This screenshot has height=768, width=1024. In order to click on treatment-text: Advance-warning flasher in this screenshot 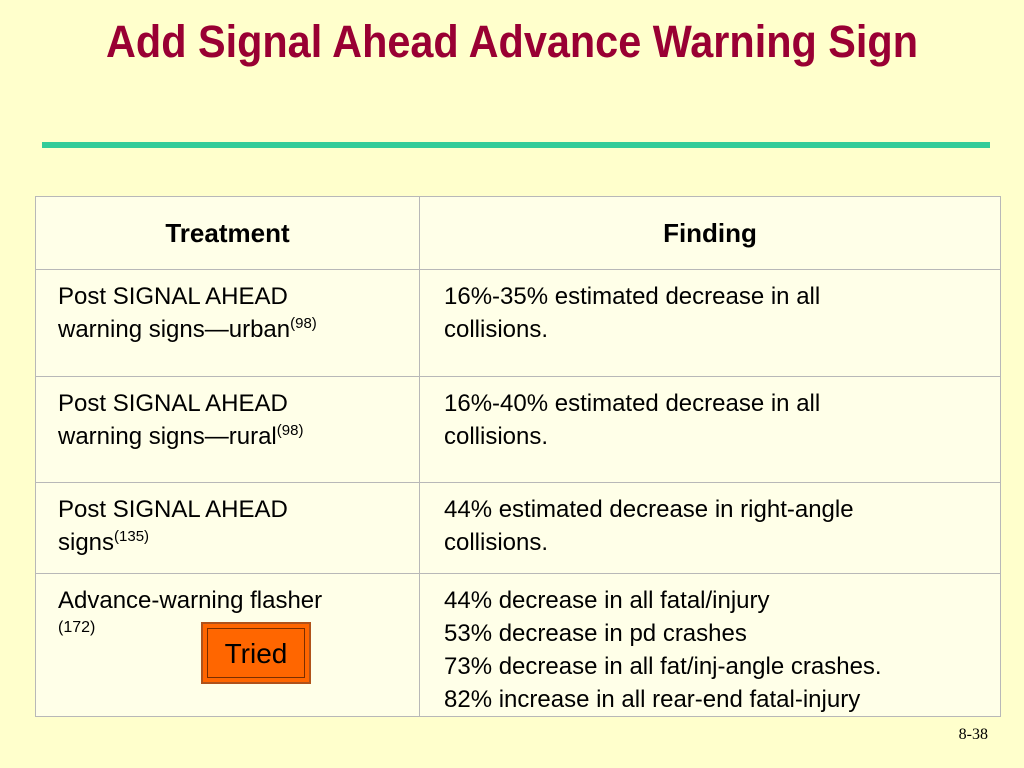, I will do `click(190, 600)`.